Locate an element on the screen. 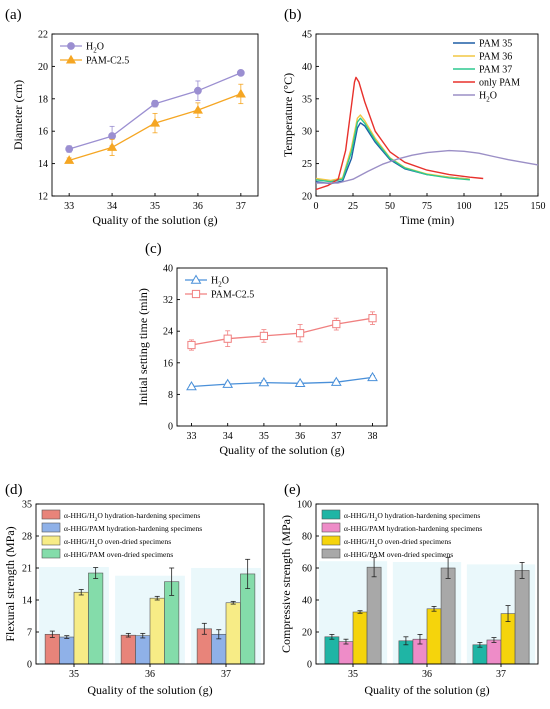  panel-label-c: (c) is located at coordinates (153, 249).